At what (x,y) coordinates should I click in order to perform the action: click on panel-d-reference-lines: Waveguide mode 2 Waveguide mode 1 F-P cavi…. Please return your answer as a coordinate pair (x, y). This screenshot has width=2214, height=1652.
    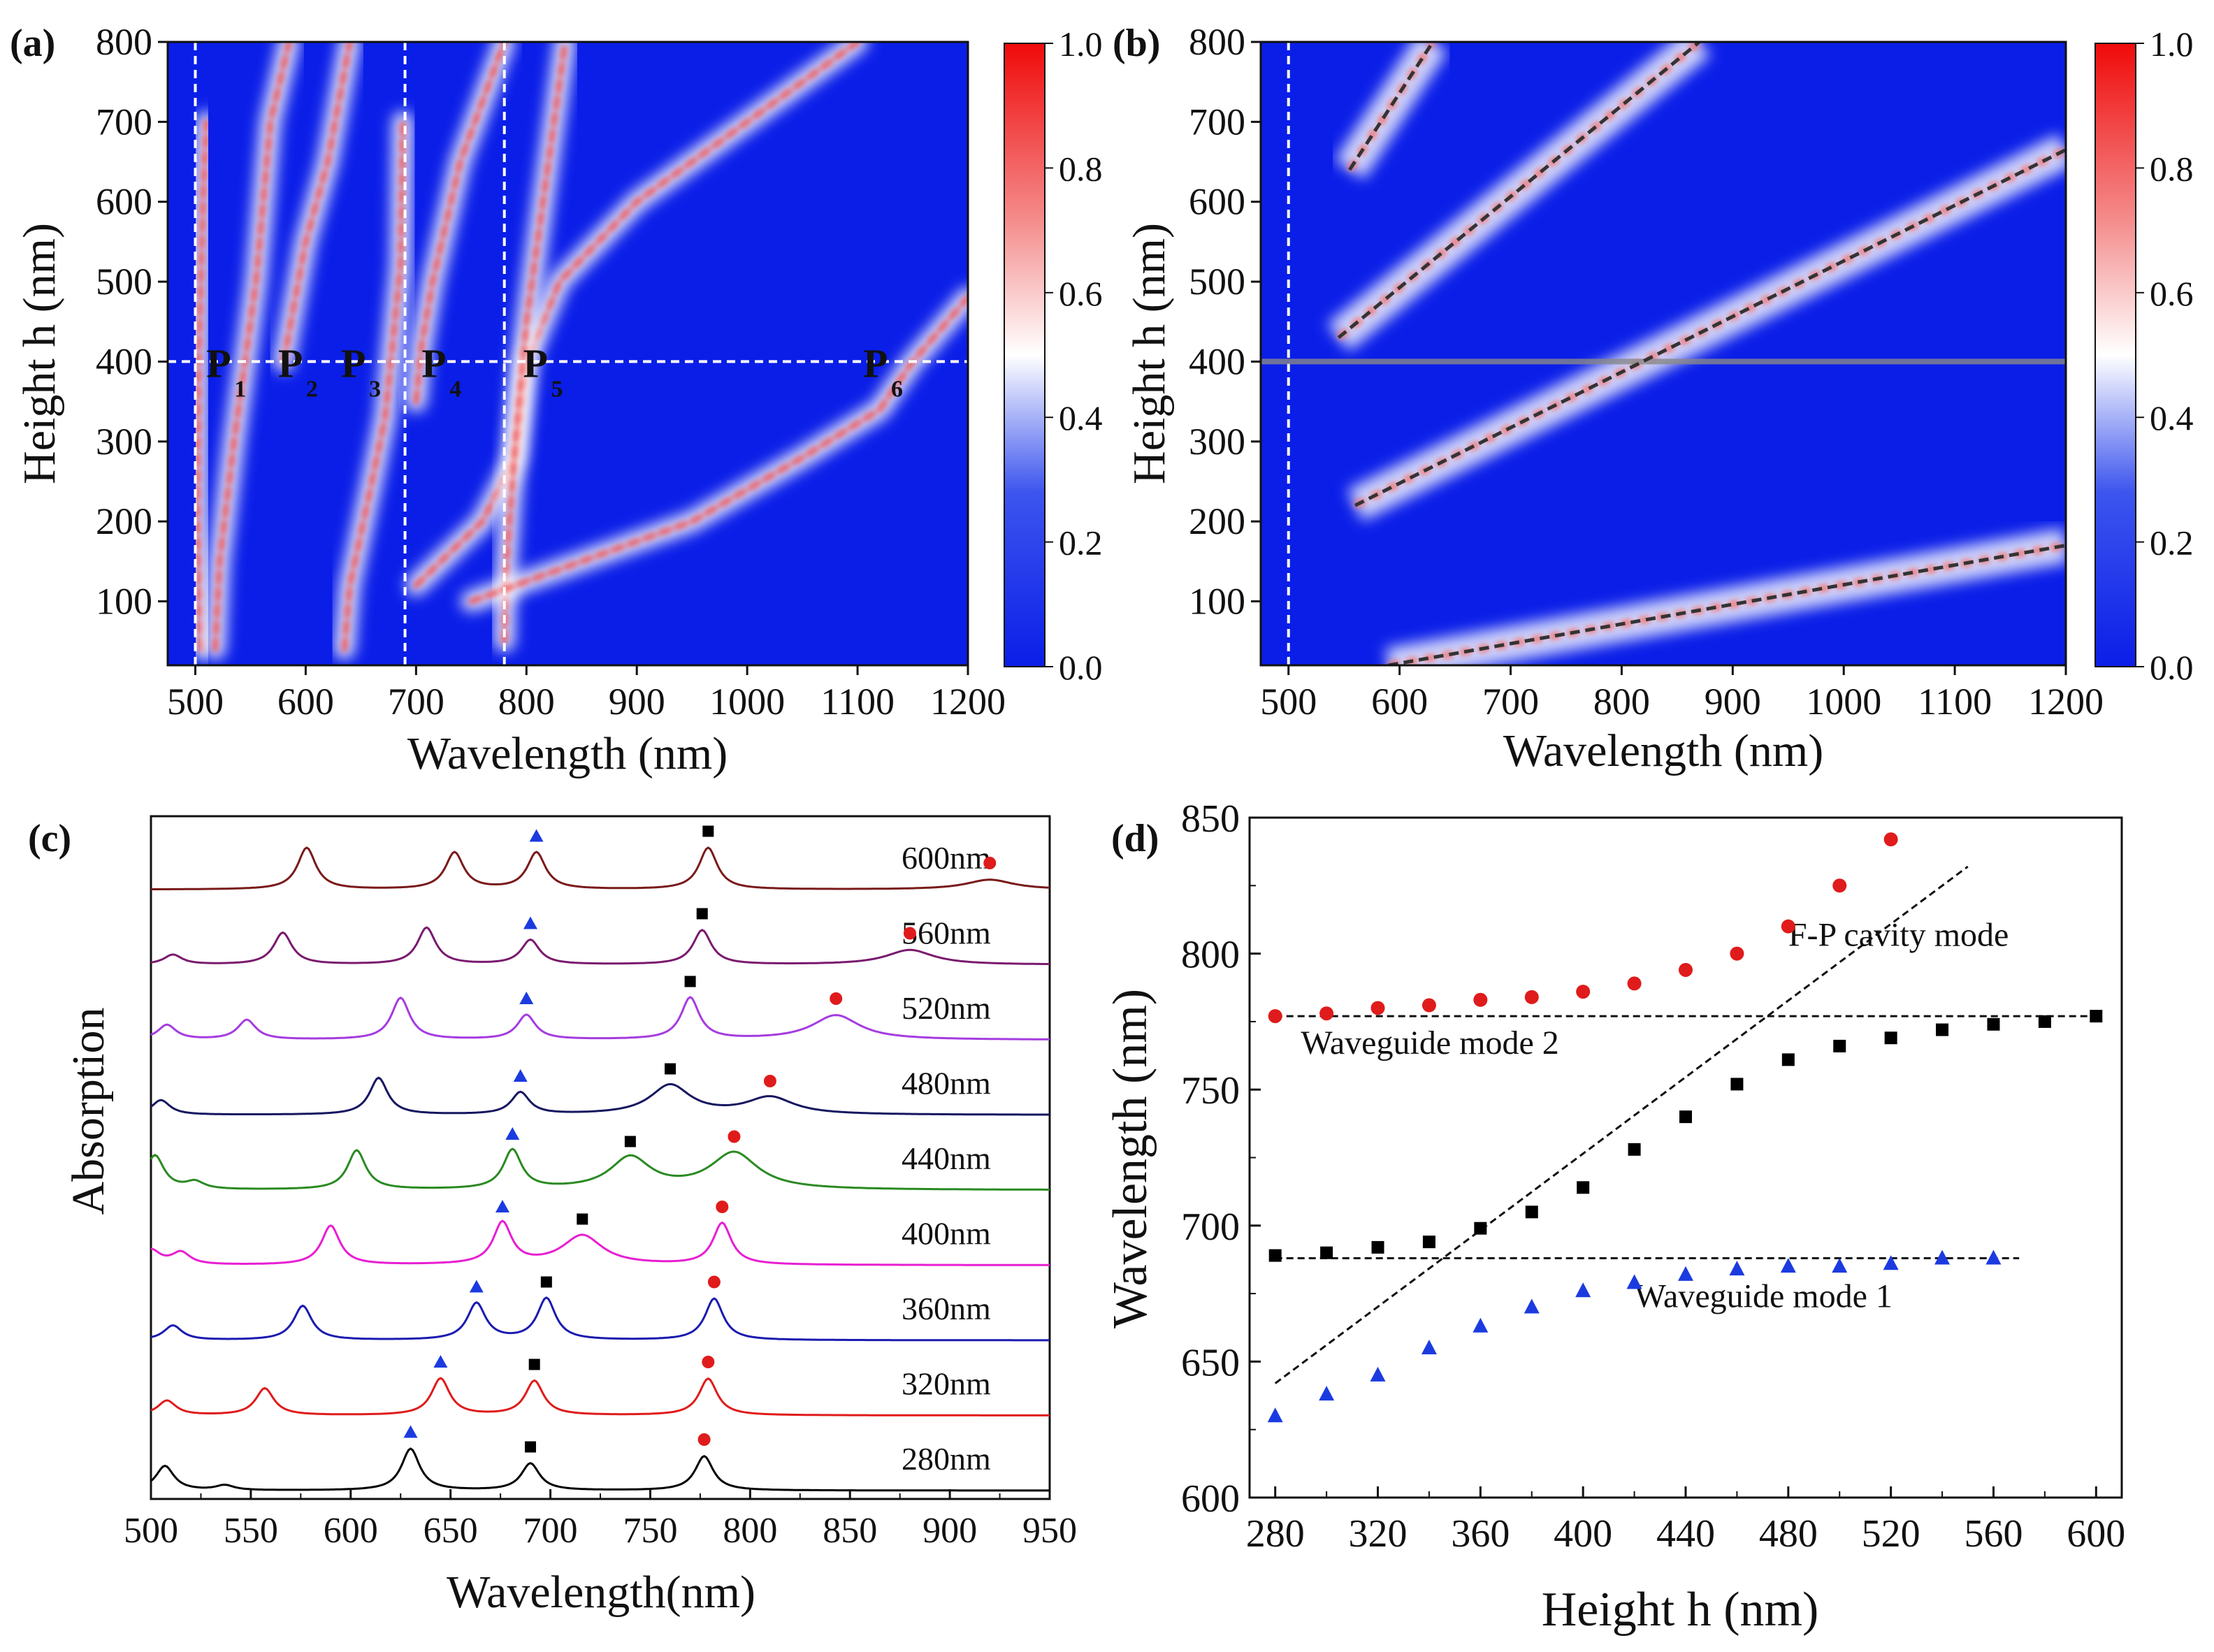
    Looking at the image, I should click on (1686, 1124).